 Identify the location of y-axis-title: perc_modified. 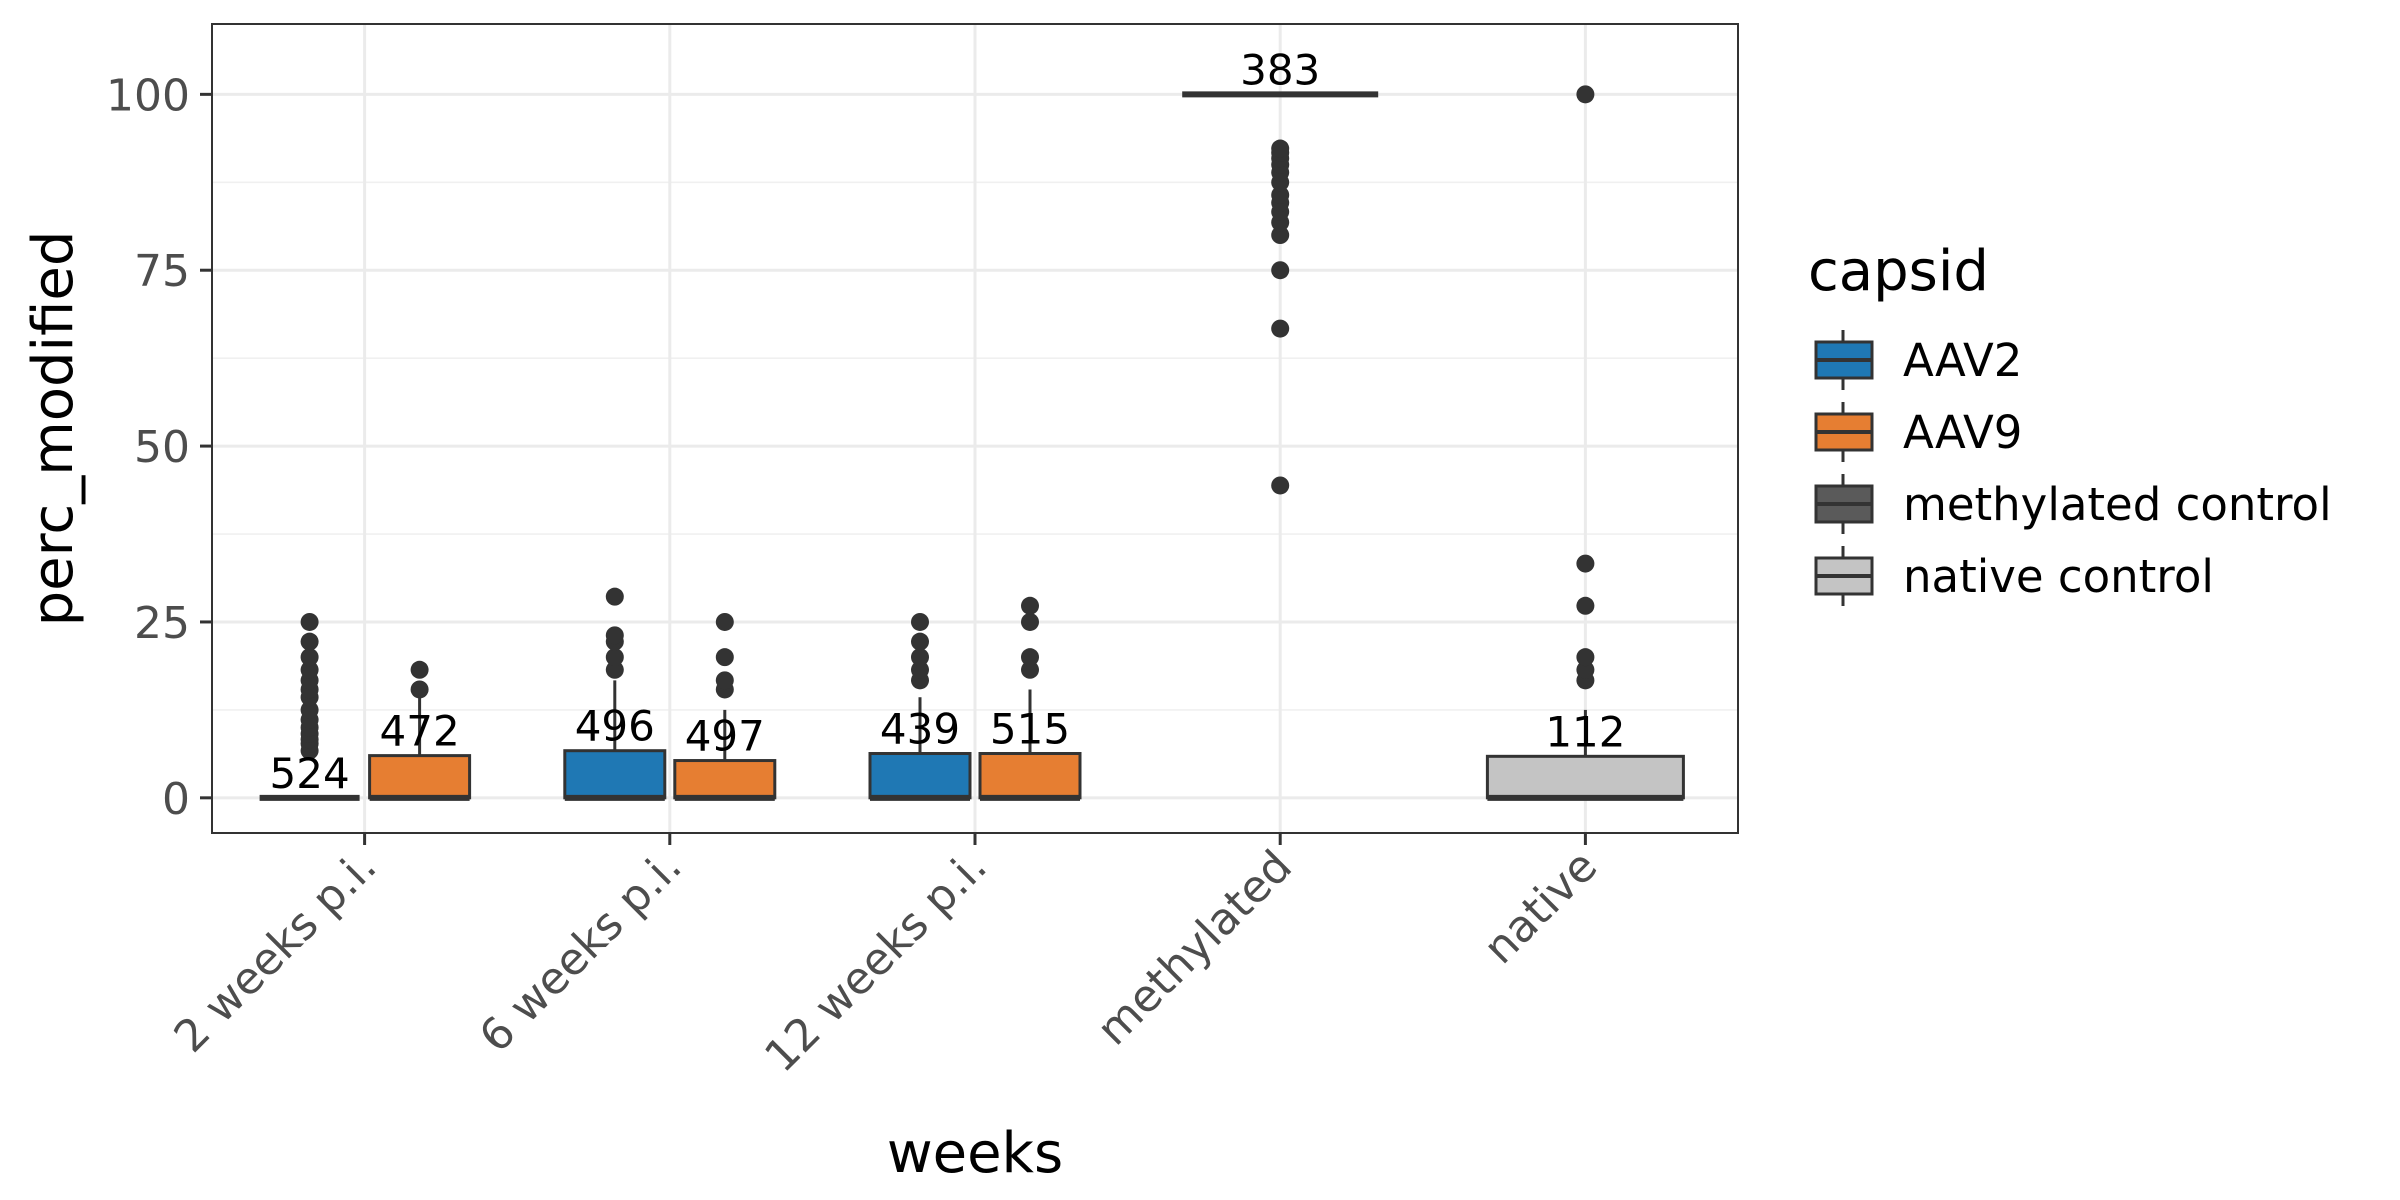
(53, 429).